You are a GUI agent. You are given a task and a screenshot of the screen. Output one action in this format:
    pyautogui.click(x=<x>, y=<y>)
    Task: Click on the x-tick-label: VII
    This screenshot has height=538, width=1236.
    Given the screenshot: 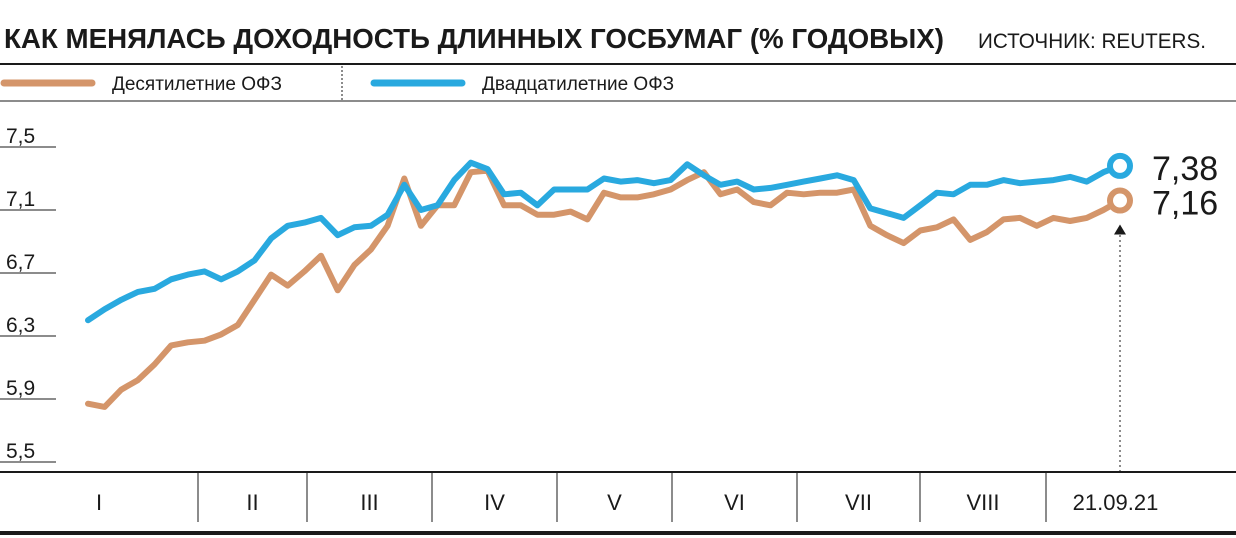 What is the action you would take?
    pyautogui.click(x=858, y=502)
    